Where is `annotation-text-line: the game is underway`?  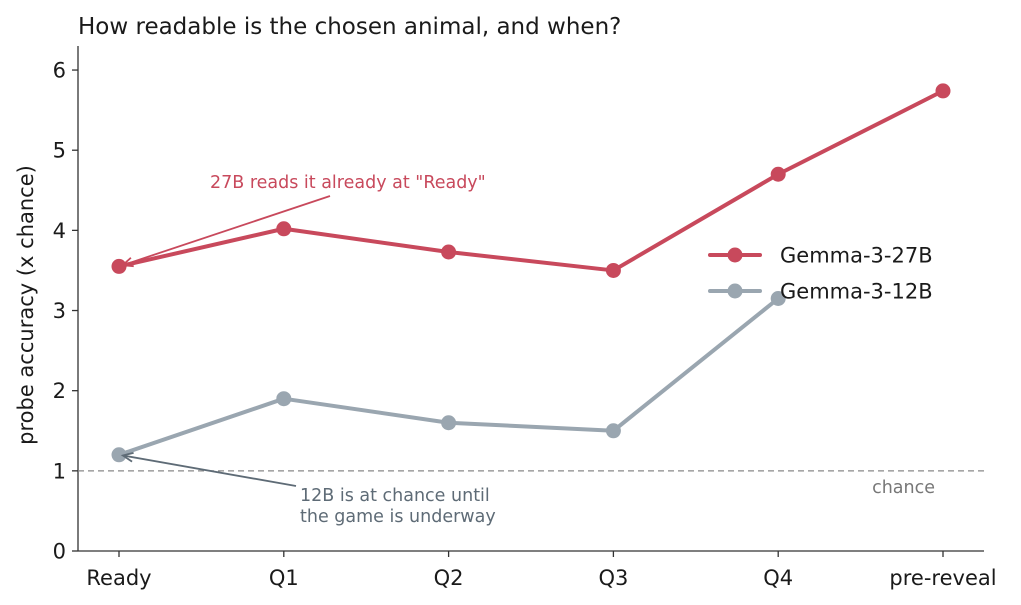
annotation-text-line: the game is underway is located at coordinates (398, 517).